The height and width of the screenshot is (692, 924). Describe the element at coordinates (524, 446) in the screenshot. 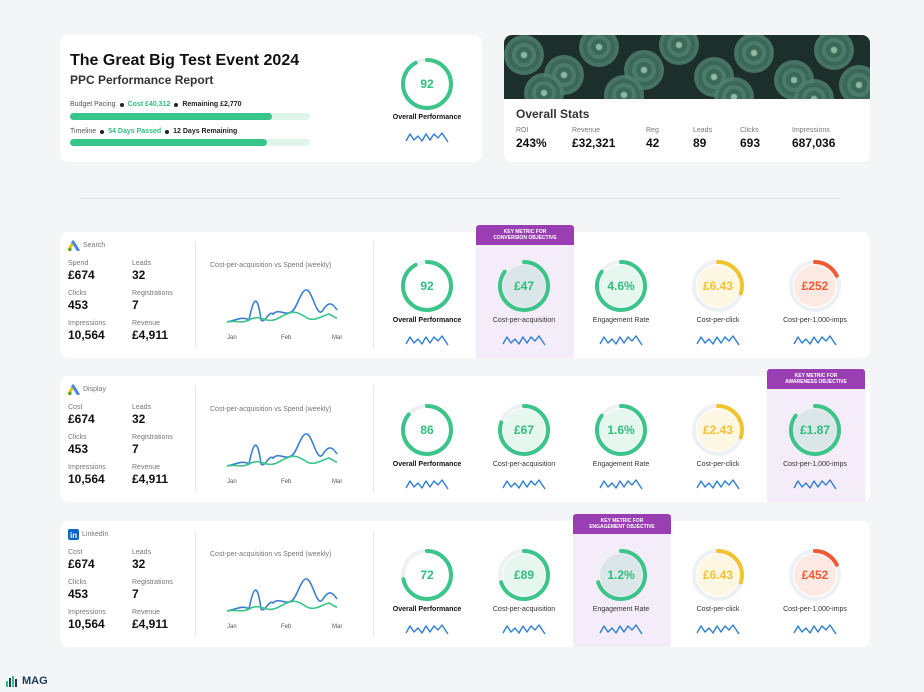

I see `metric-gauge-1: £67 Cost-per-acquisition` at that location.